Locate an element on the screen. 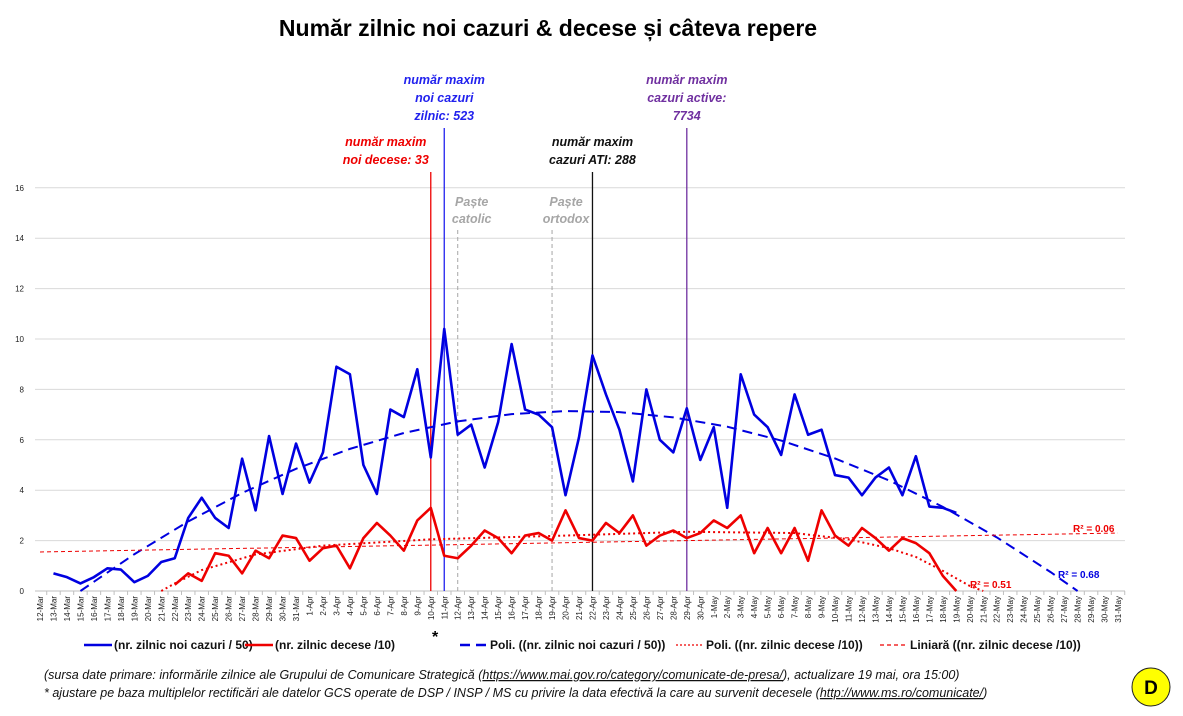  x-tick-label: 9-May is located at coordinates (822, 607).